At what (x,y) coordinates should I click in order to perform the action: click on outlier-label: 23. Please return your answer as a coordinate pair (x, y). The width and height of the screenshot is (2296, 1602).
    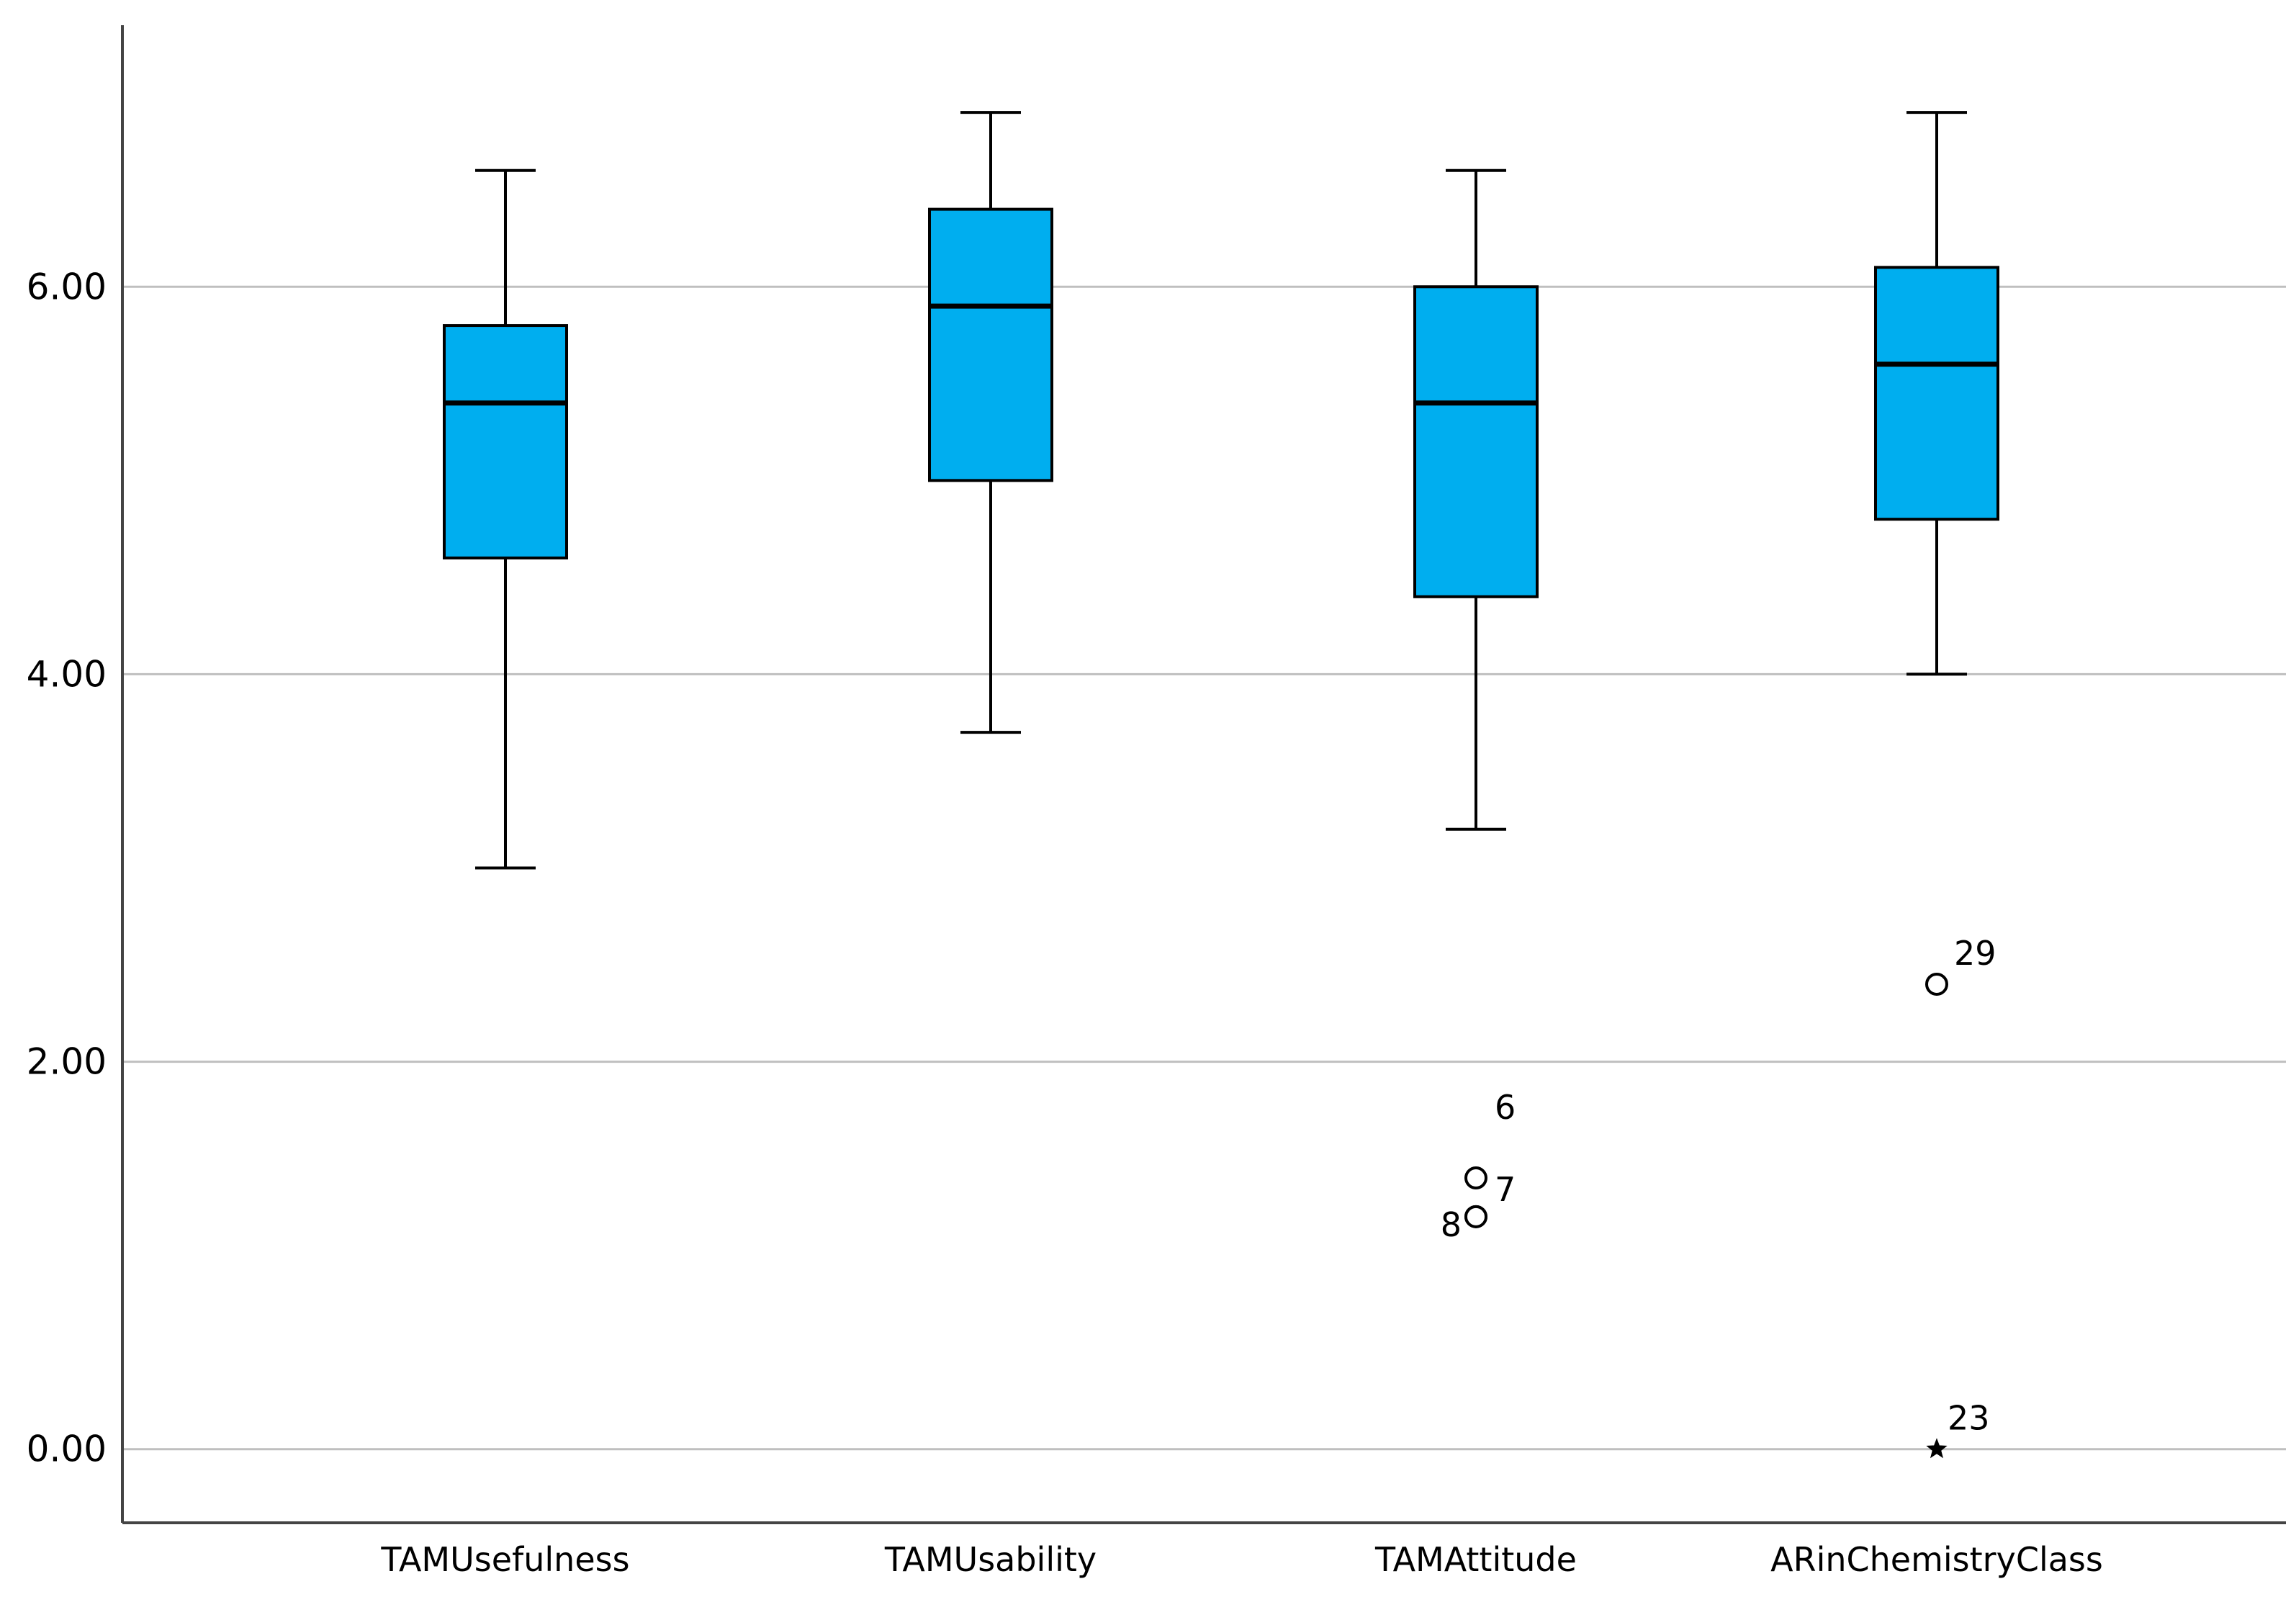
    Looking at the image, I should click on (1969, 1418).